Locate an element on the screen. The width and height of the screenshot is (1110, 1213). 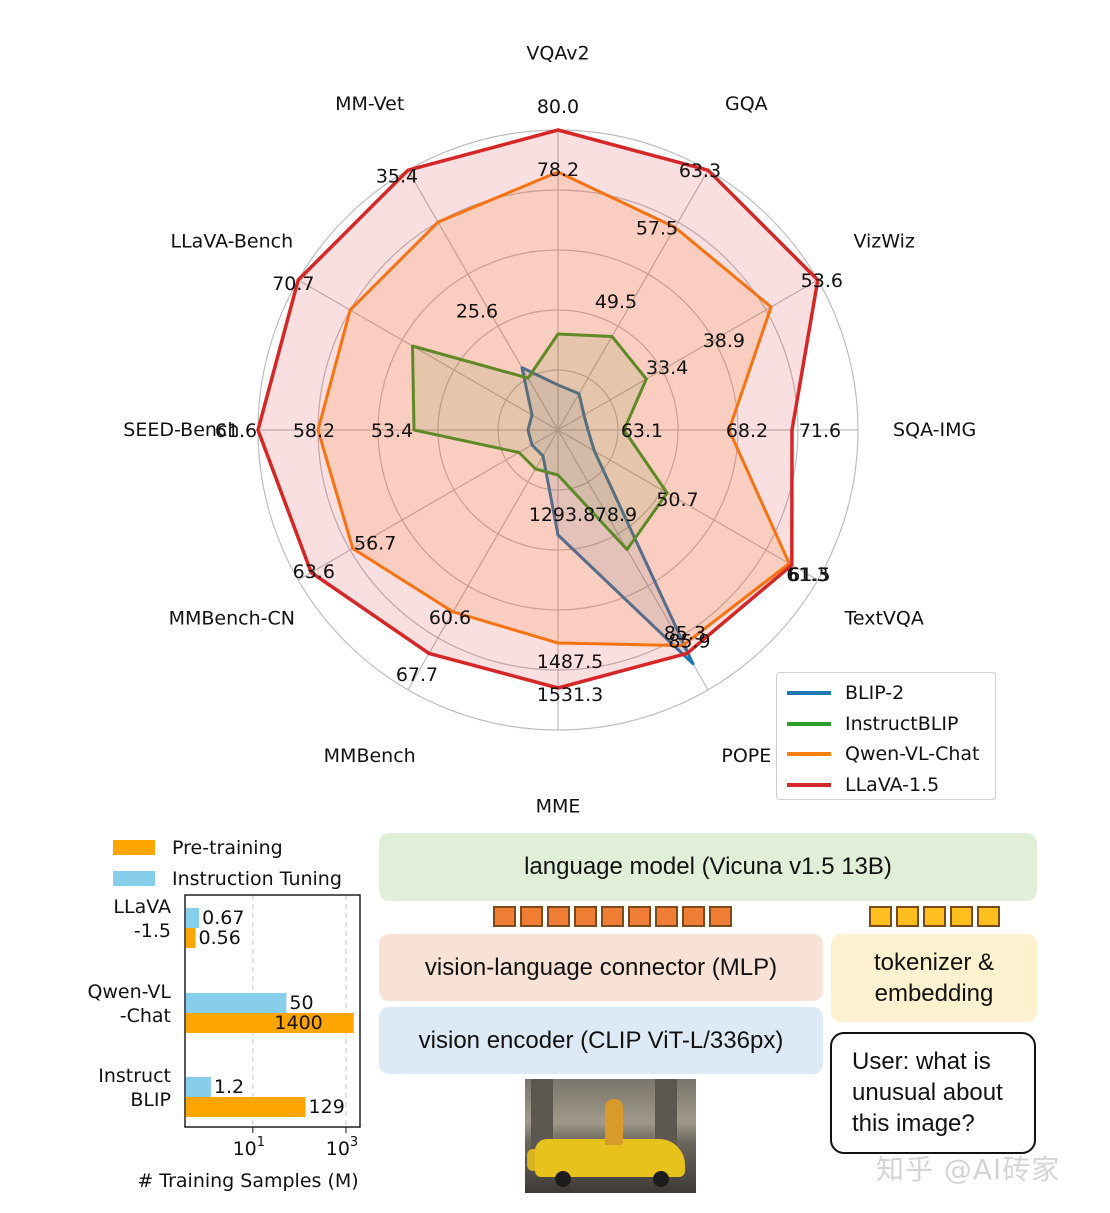
radar-value-label: 60.6 is located at coordinates (450, 618).